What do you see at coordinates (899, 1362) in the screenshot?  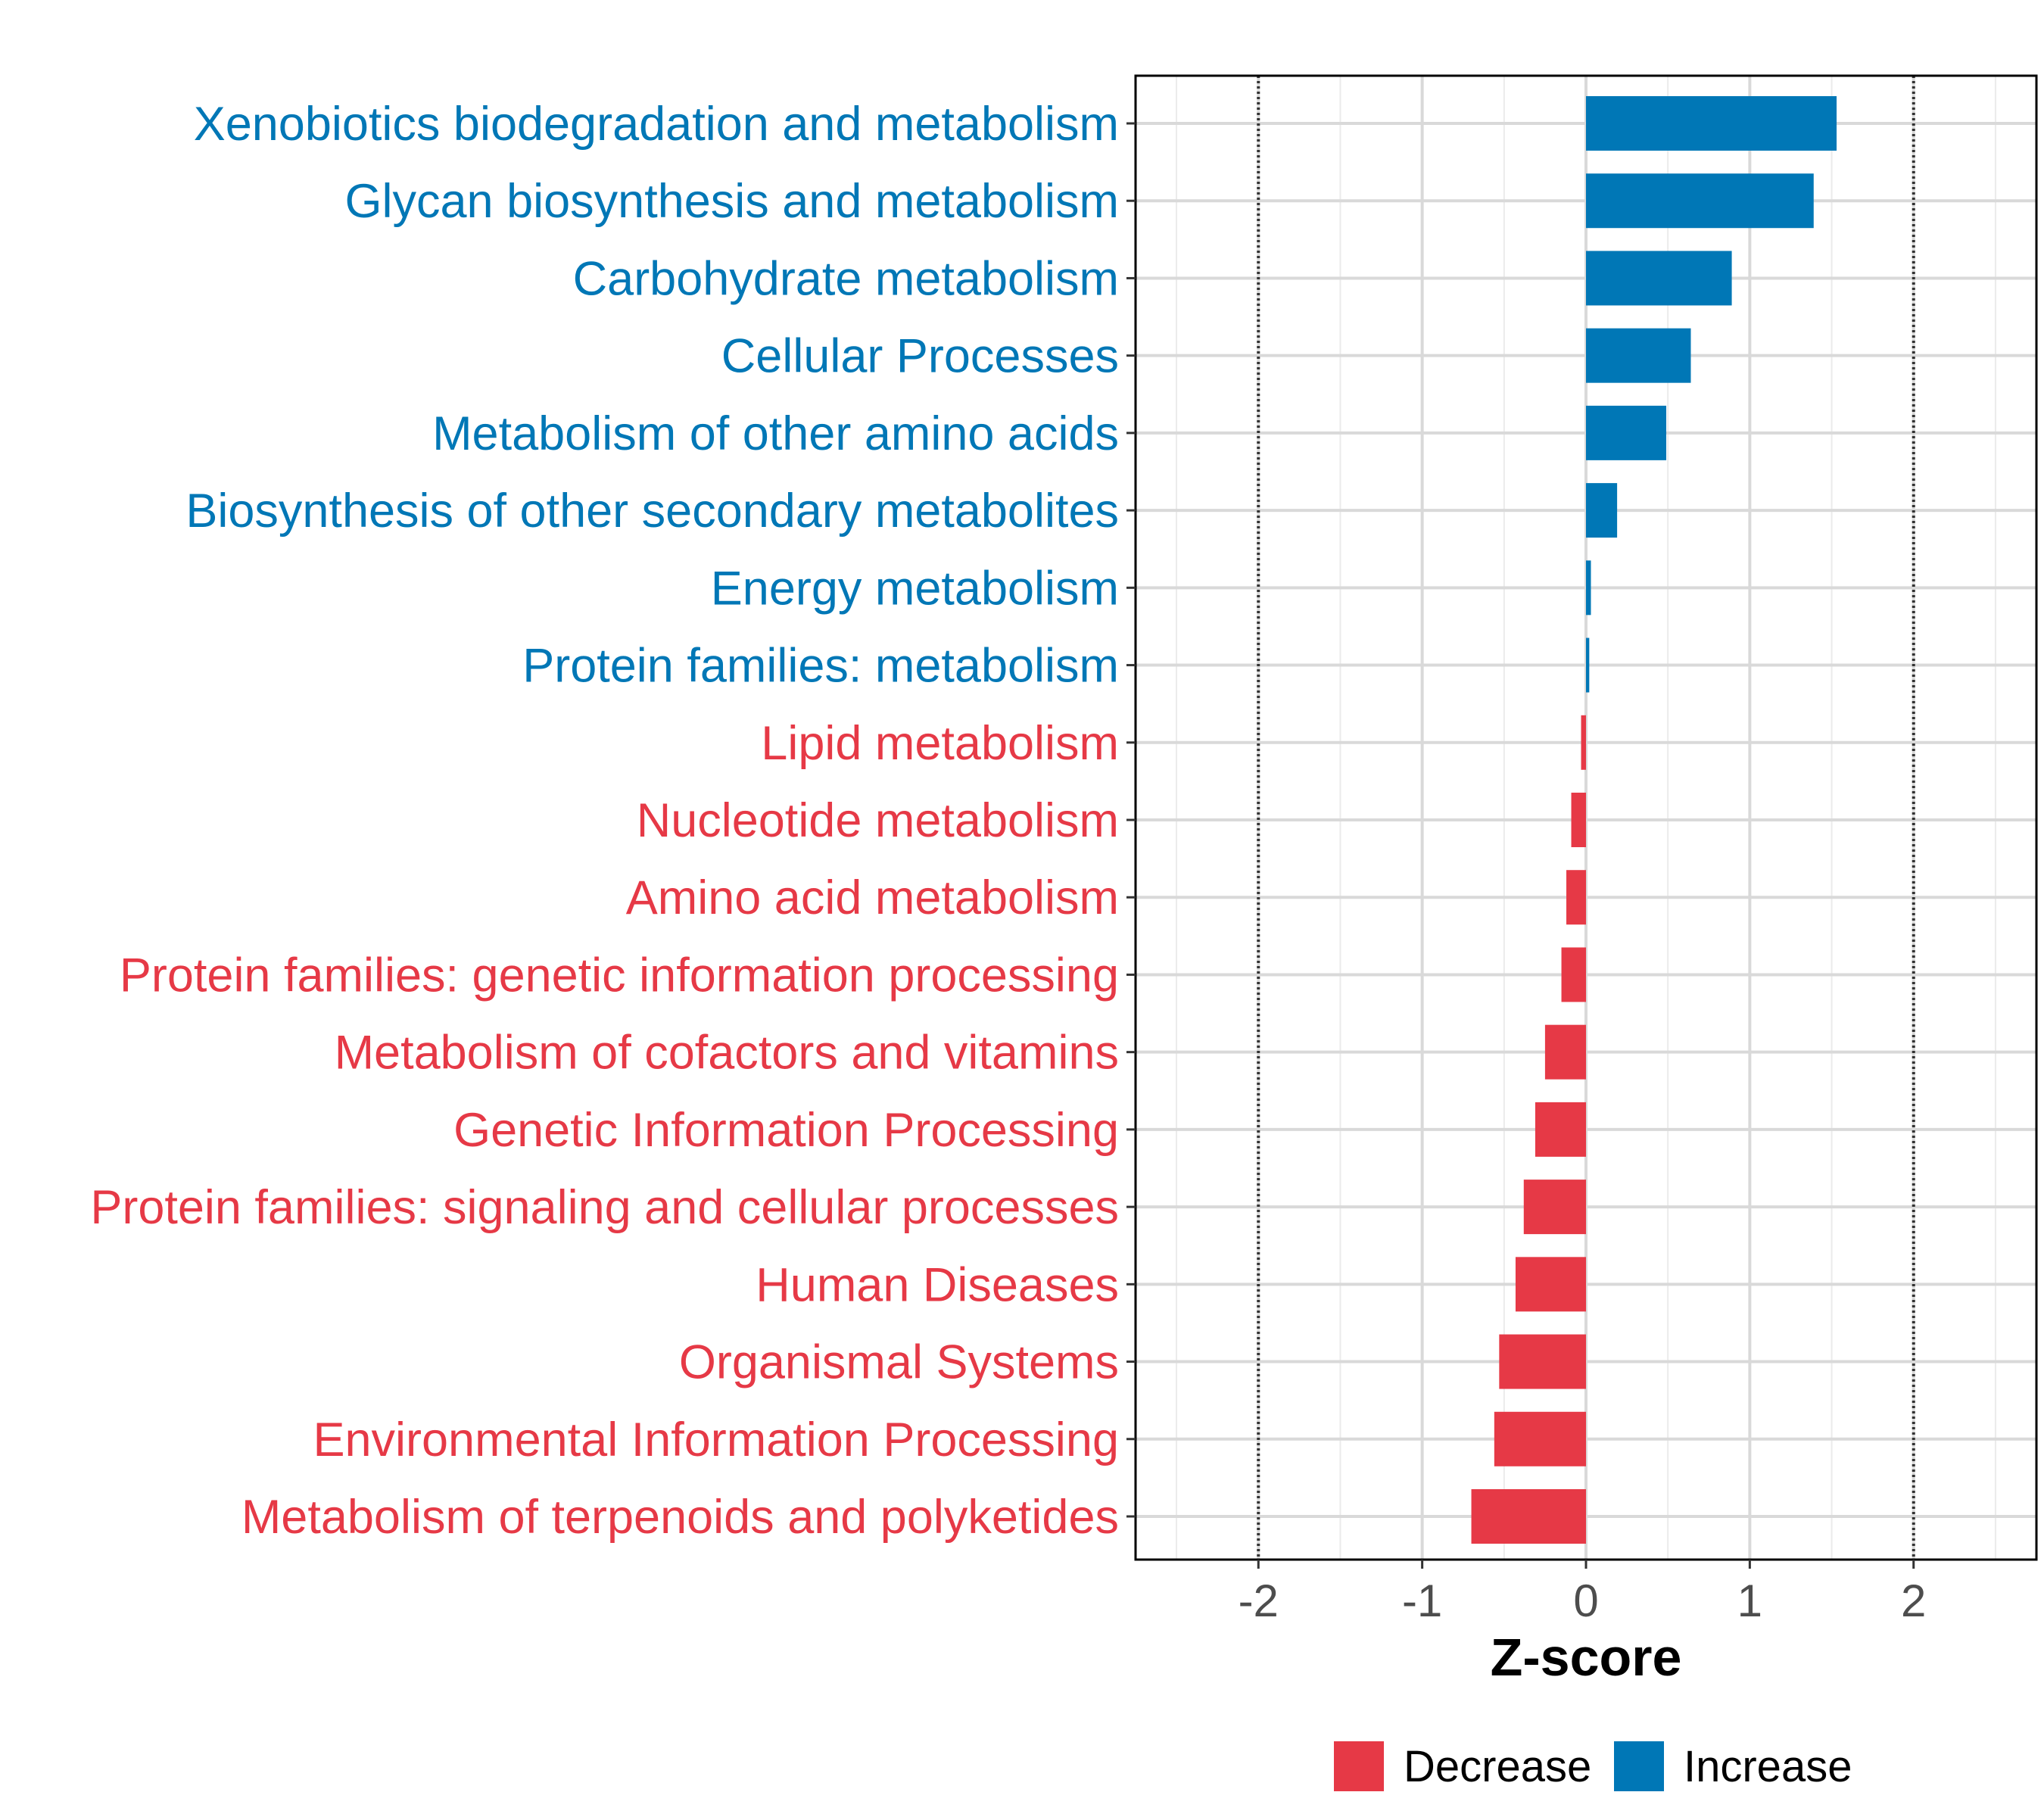 I see `y-tick-label: Organismal Systems` at bounding box center [899, 1362].